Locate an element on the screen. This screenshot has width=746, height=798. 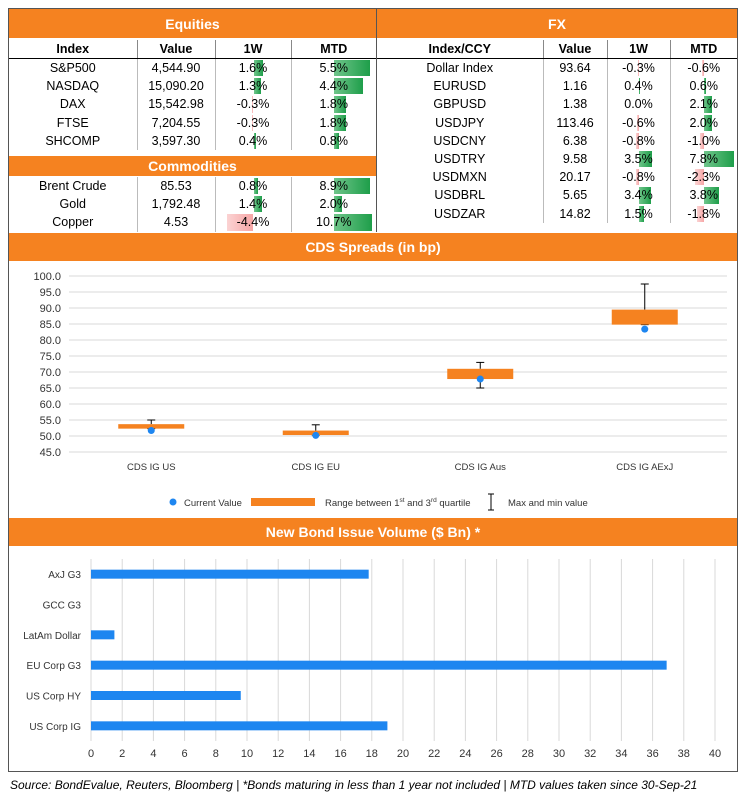
y-category-label: GCC G3 is located at coordinates (62, 606).